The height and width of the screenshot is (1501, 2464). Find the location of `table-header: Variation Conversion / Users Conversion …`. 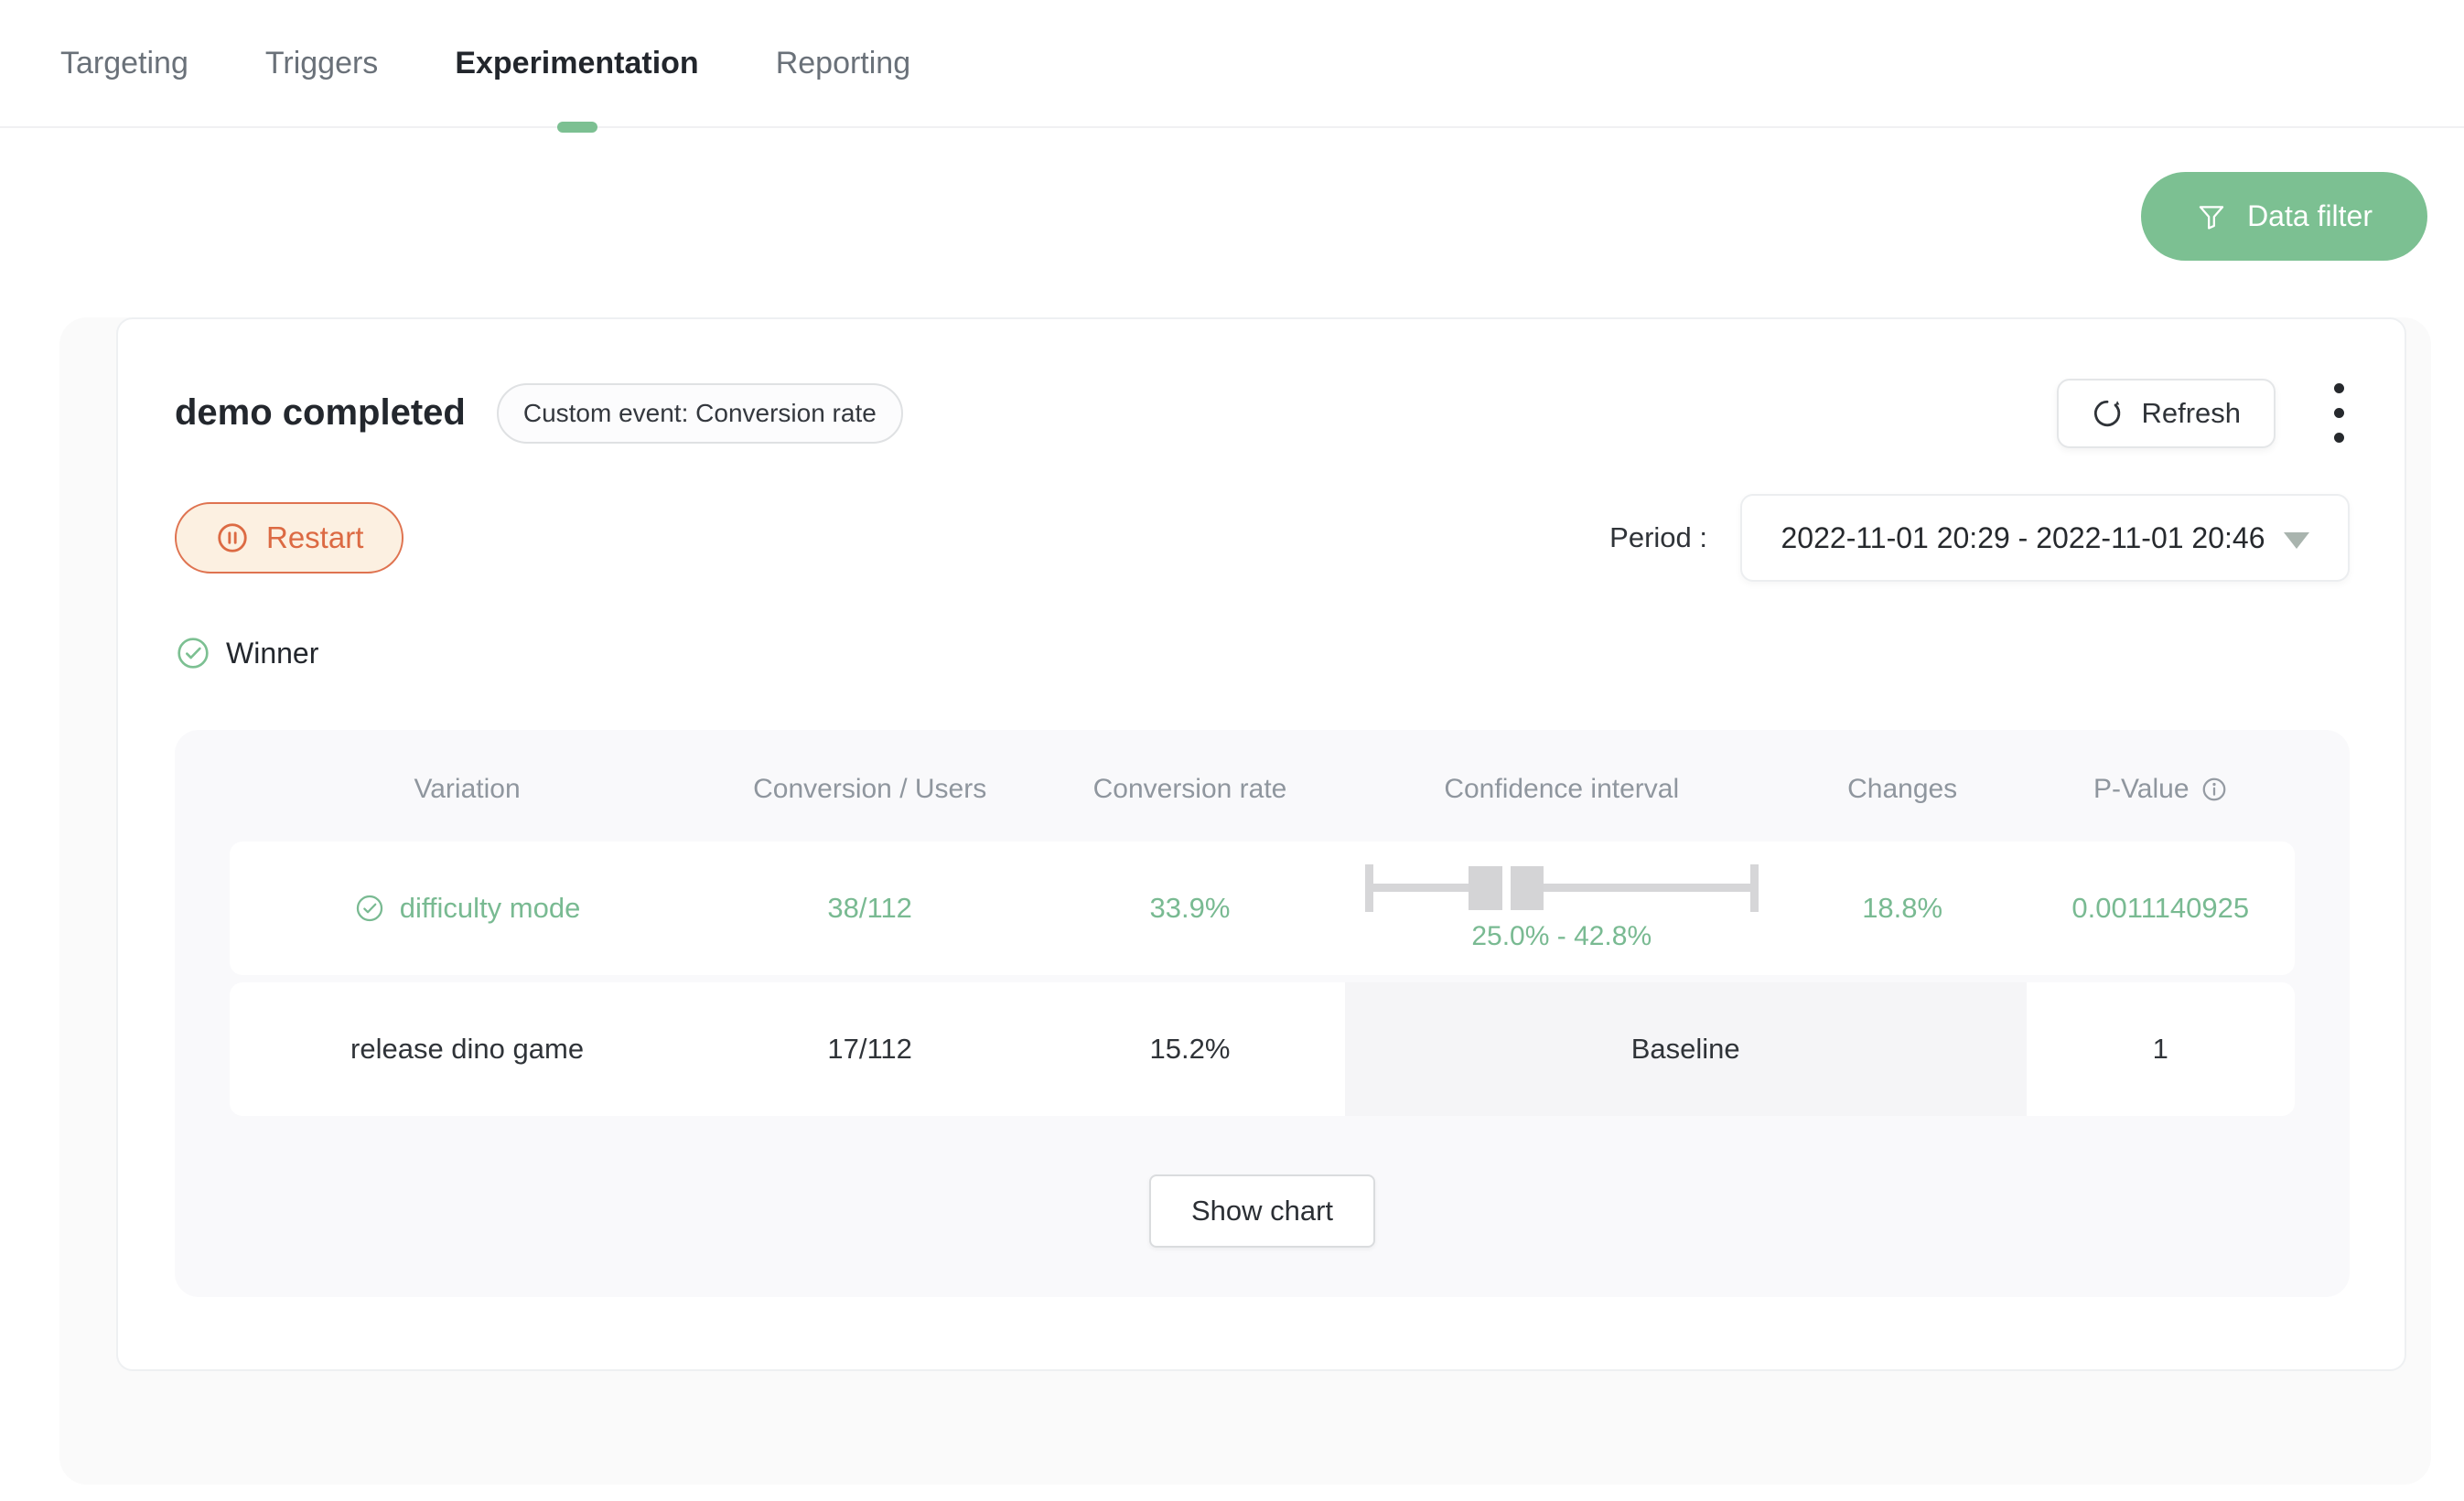

table-header: Variation Conversion / Users Conversion … is located at coordinates (1262, 786).